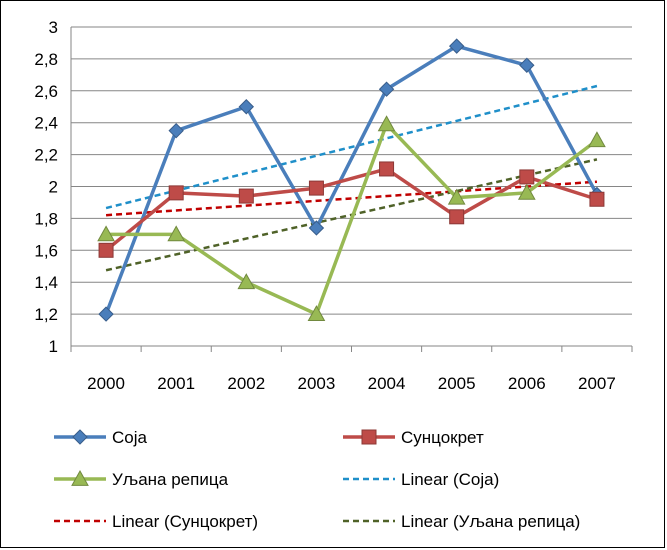  I want to click on legend-entry: Linear (Соја), so click(421, 479).